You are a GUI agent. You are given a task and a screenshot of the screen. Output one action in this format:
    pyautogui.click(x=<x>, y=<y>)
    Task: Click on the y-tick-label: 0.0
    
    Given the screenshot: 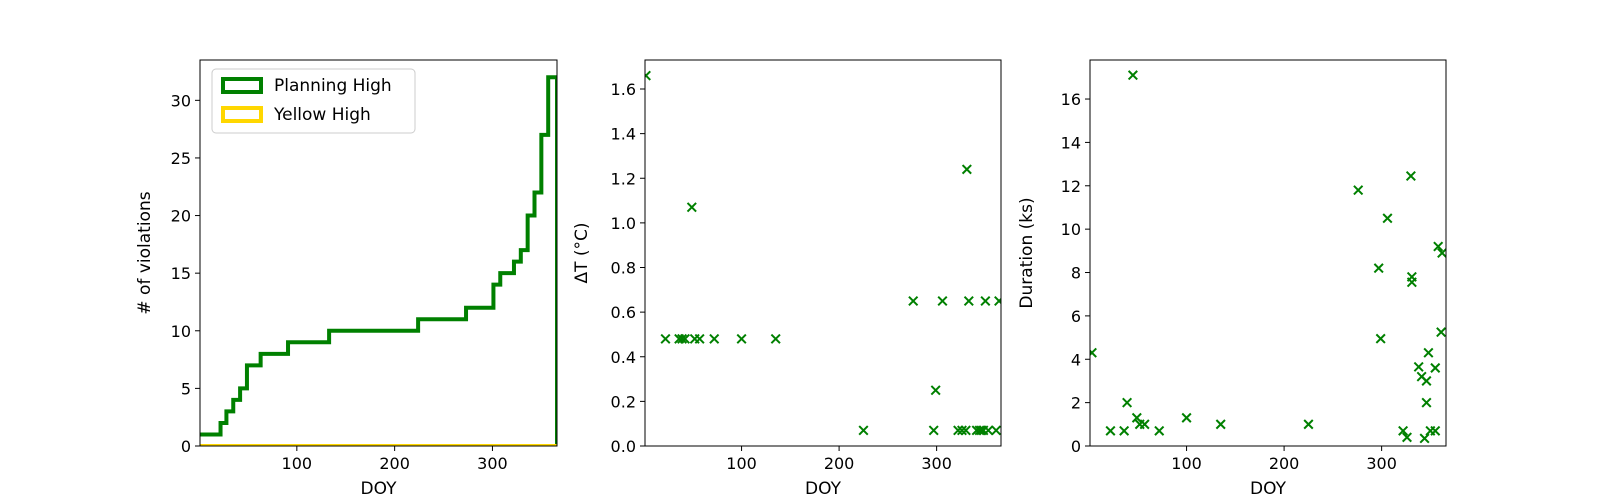 What is the action you would take?
    pyautogui.click(x=623, y=446)
    